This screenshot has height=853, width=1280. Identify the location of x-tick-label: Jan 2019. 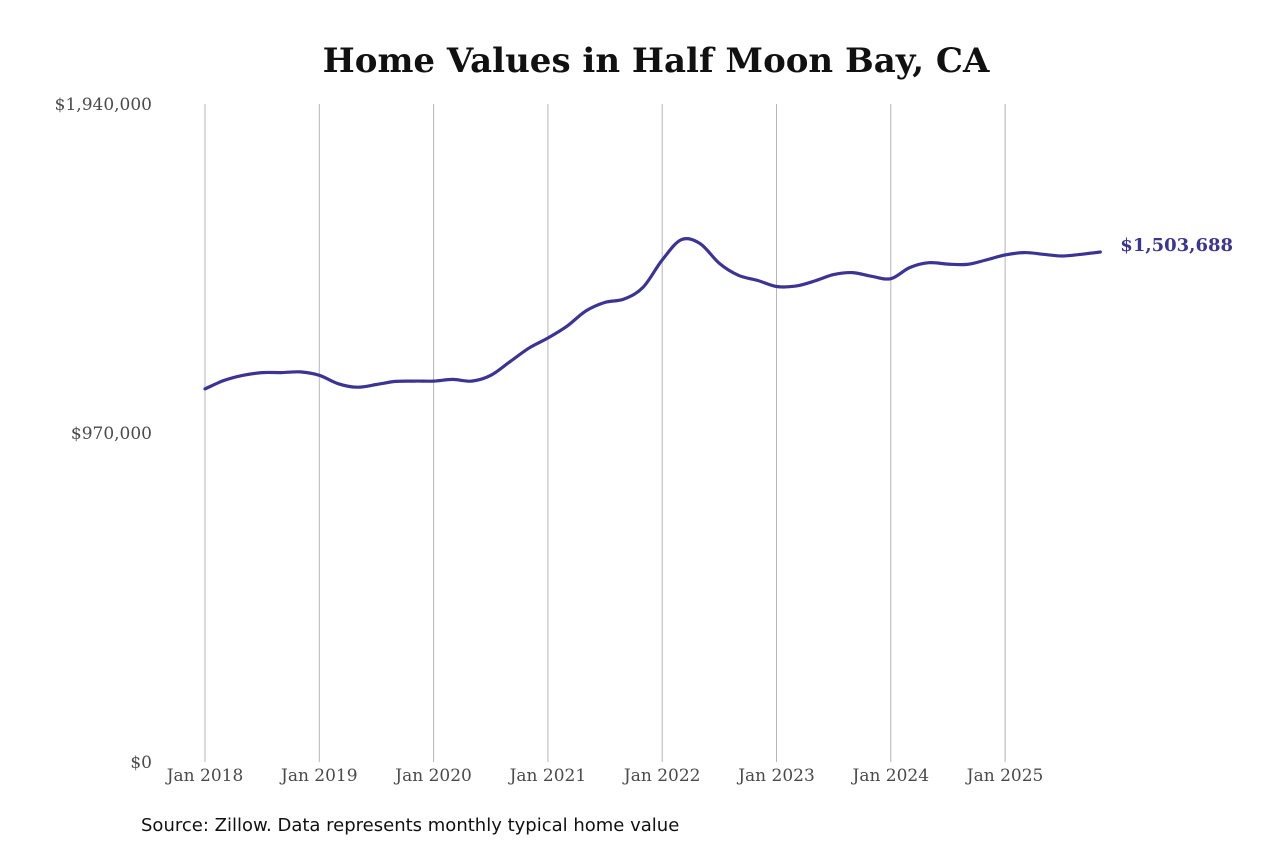
(318, 776).